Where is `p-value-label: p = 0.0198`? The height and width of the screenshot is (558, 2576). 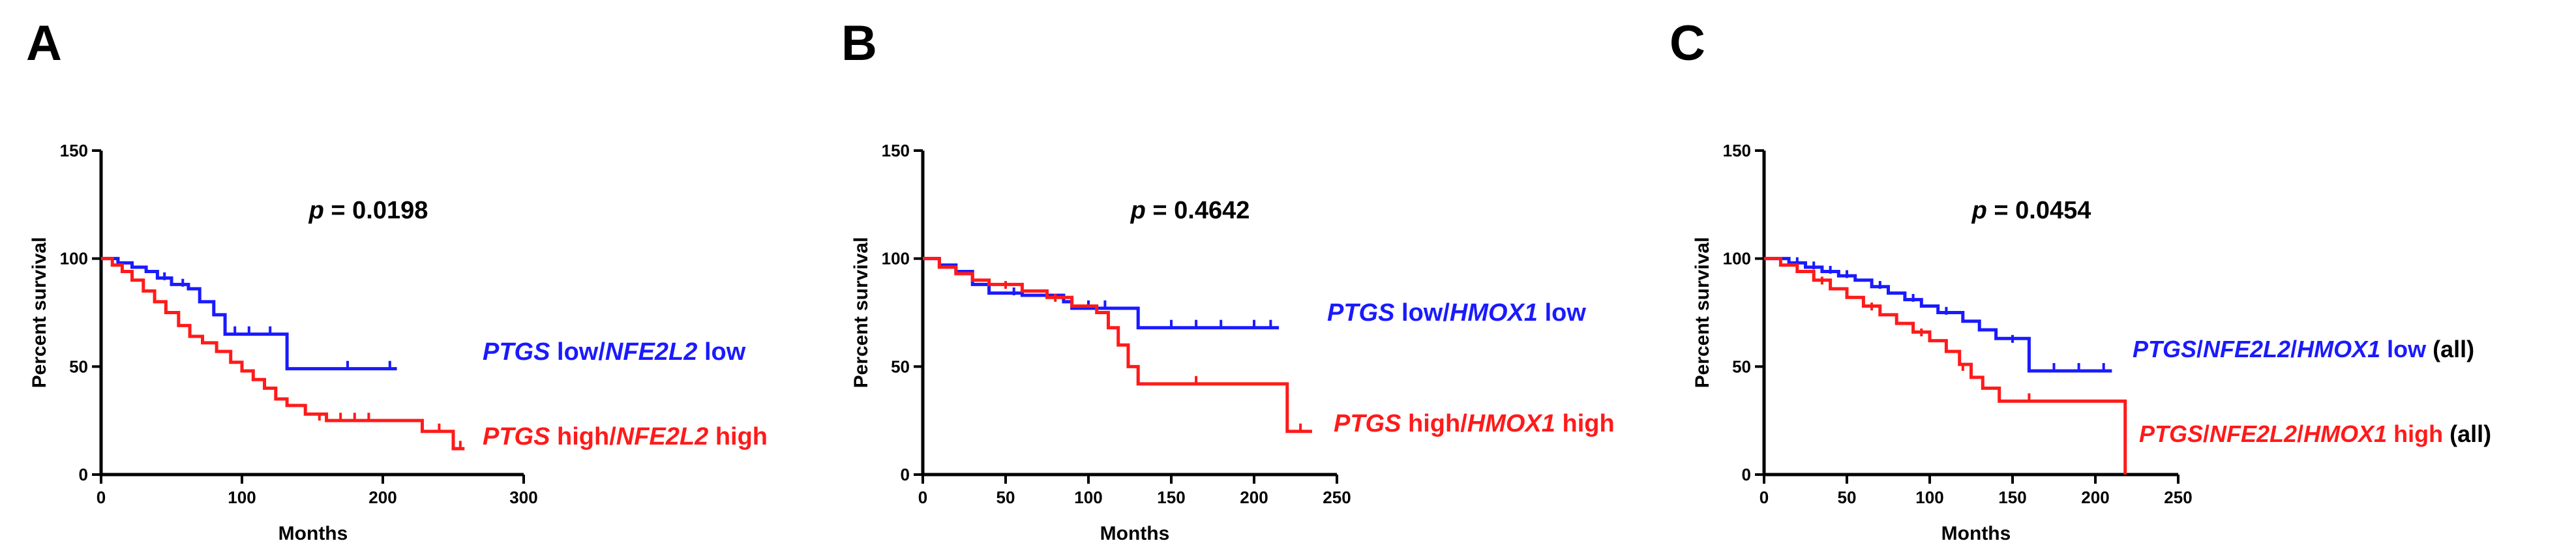 p-value-label: p = 0.0198 is located at coordinates (368, 211).